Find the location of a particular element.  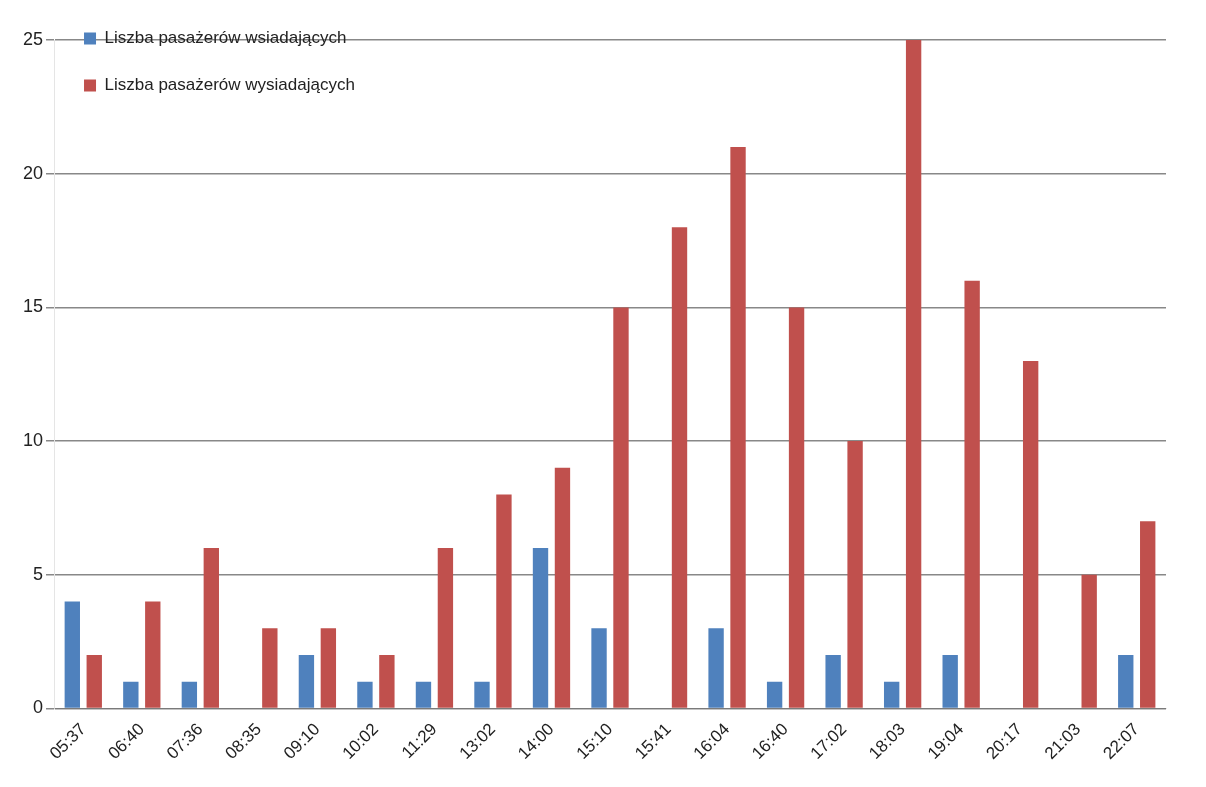

y-tick-label: 25 is located at coordinates (33, 38).